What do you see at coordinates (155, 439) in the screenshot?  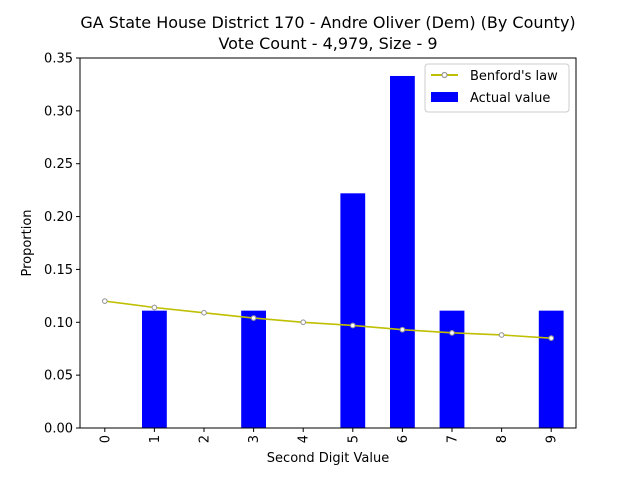 I see `x-tick-label: 1` at bounding box center [155, 439].